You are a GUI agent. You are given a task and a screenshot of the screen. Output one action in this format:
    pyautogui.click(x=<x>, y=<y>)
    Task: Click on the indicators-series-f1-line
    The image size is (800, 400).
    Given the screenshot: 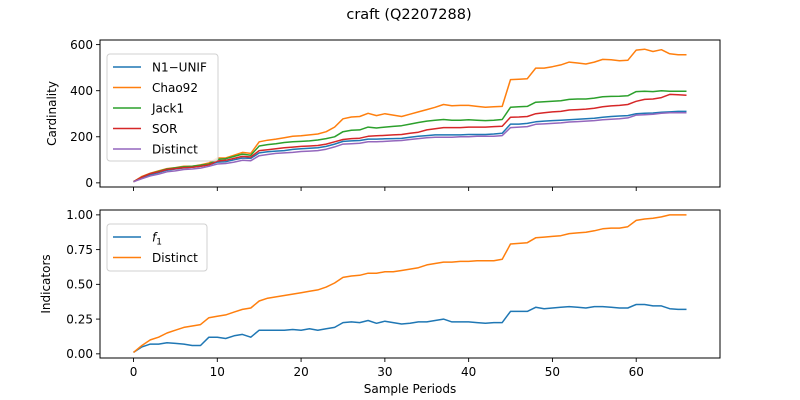 What is the action you would take?
    pyautogui.click(x=410, y=328)
    